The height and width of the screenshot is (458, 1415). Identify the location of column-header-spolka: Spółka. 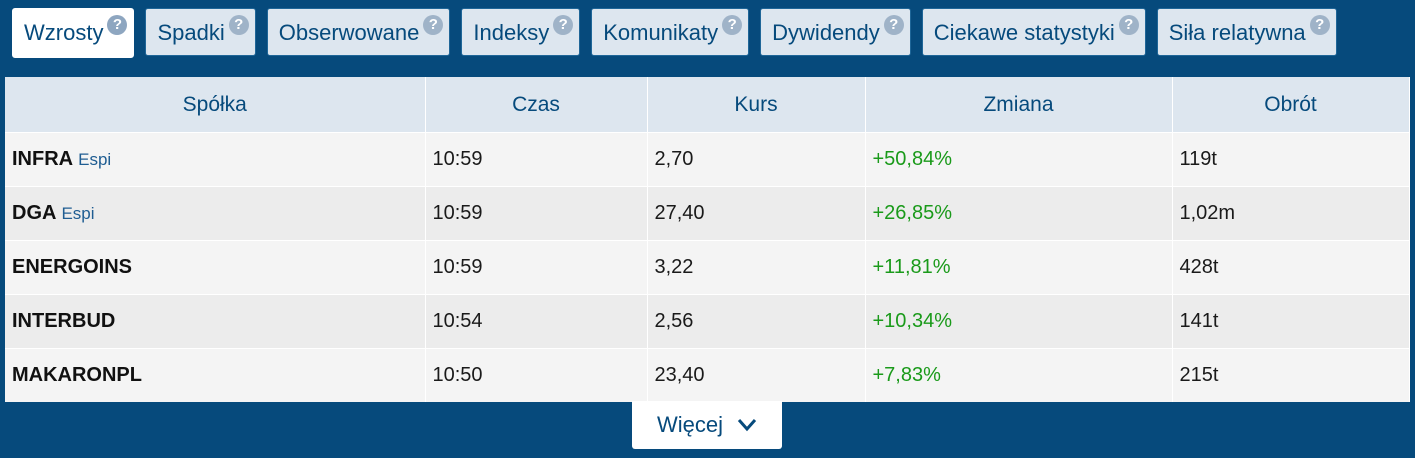
(215, 105).